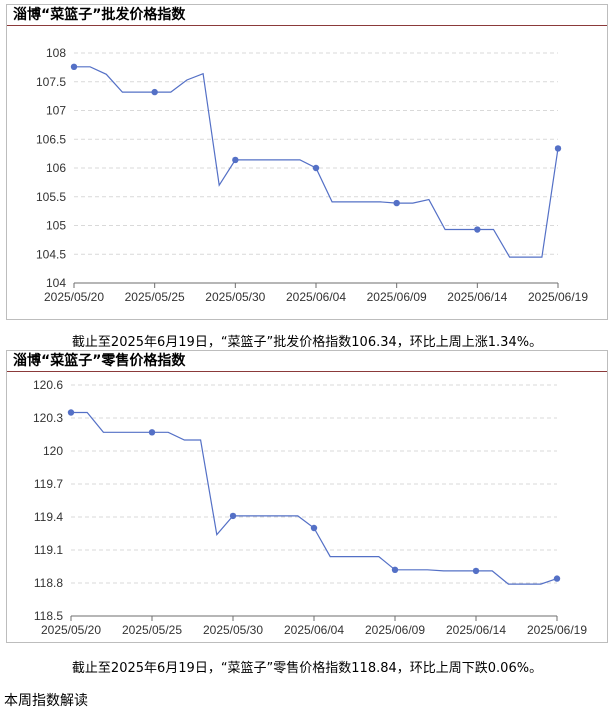  Describe the element at coordinates (48, 385) in the screenshot. I see `y-tick-label: 120.6` at that location.